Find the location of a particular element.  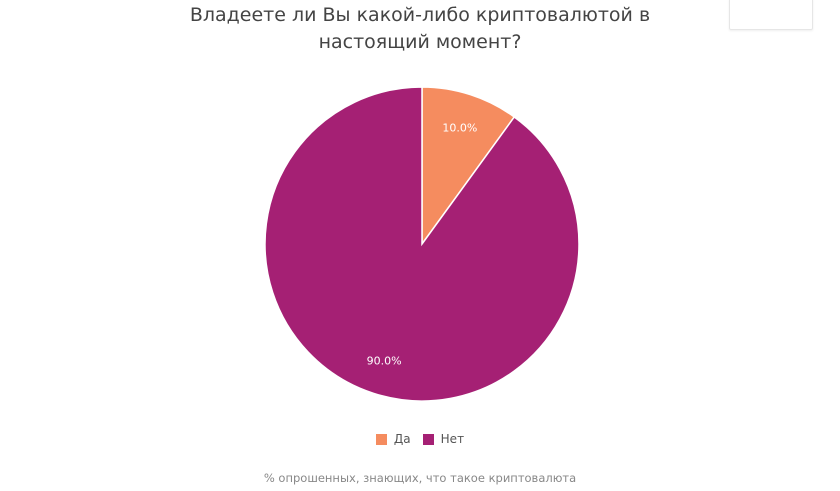

legend-label: Нет is located at coordinates (452, 439).